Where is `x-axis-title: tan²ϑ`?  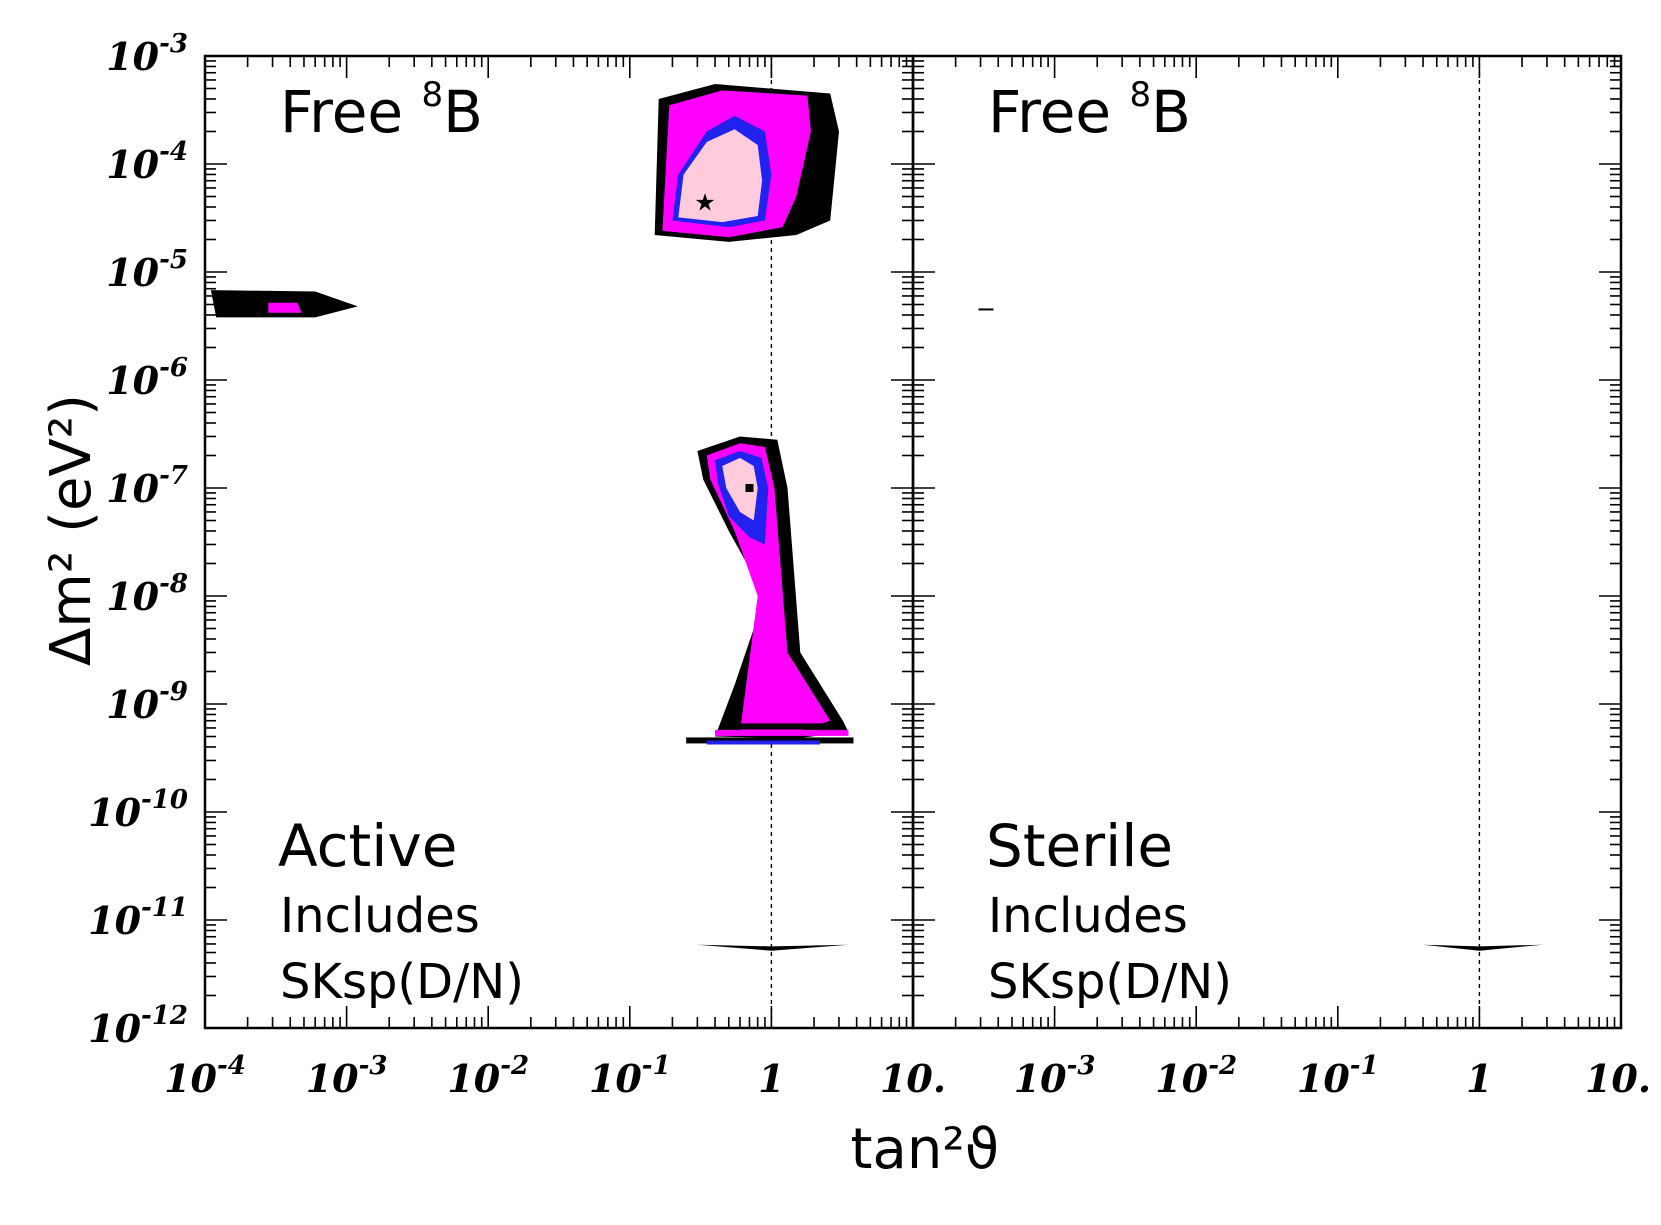 x-axis-title: tan²ϑ is located at coordinates (925, 1149).